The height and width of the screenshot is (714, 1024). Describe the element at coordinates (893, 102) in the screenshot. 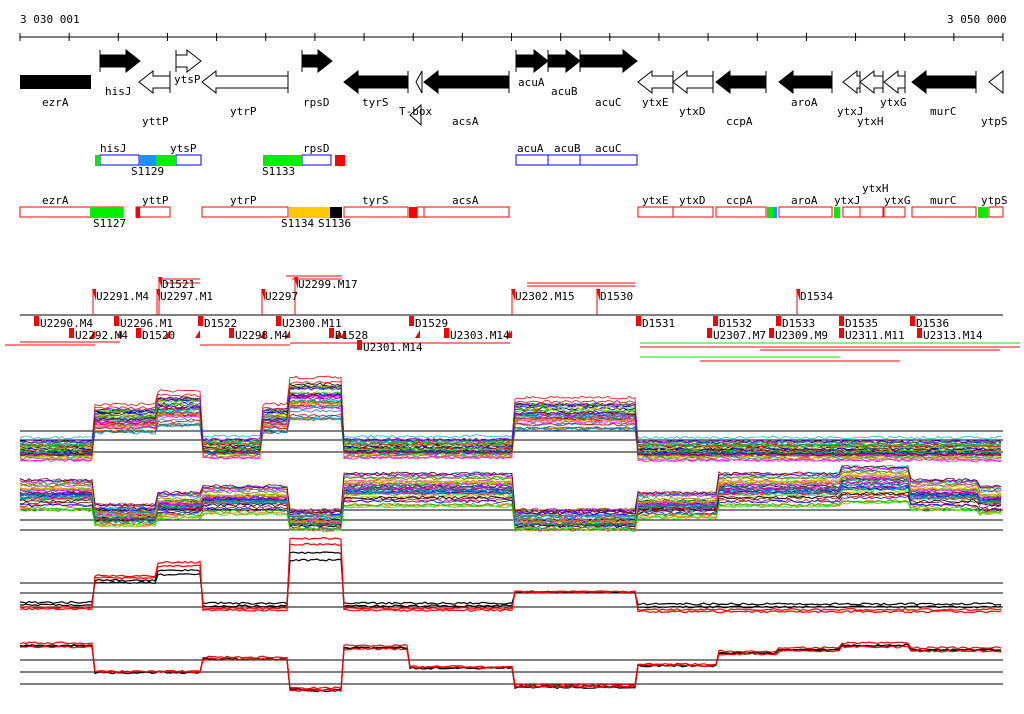

I see `gene-label: ytxG` at that location.